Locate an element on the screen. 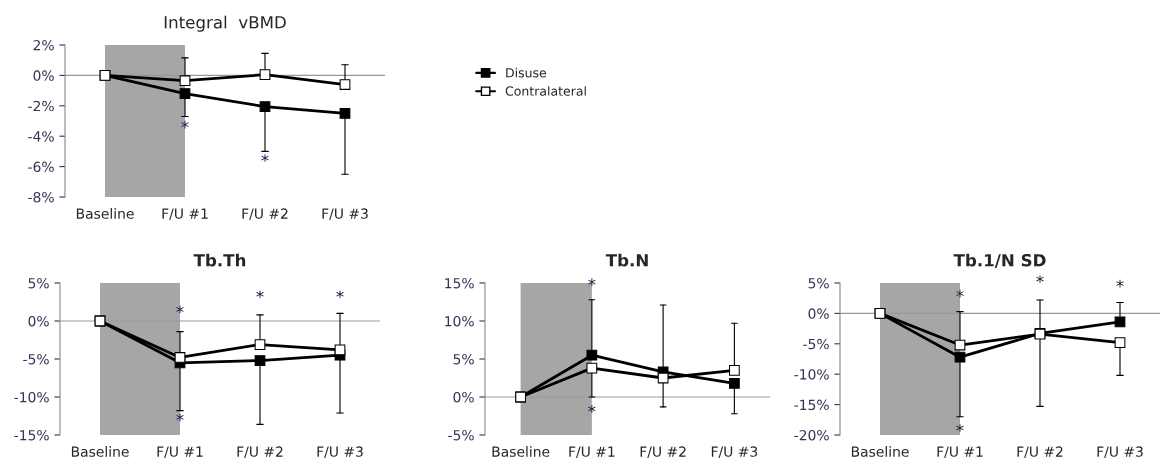  chart-title: Tb.1/N SD is located at coordinates (999, 260).